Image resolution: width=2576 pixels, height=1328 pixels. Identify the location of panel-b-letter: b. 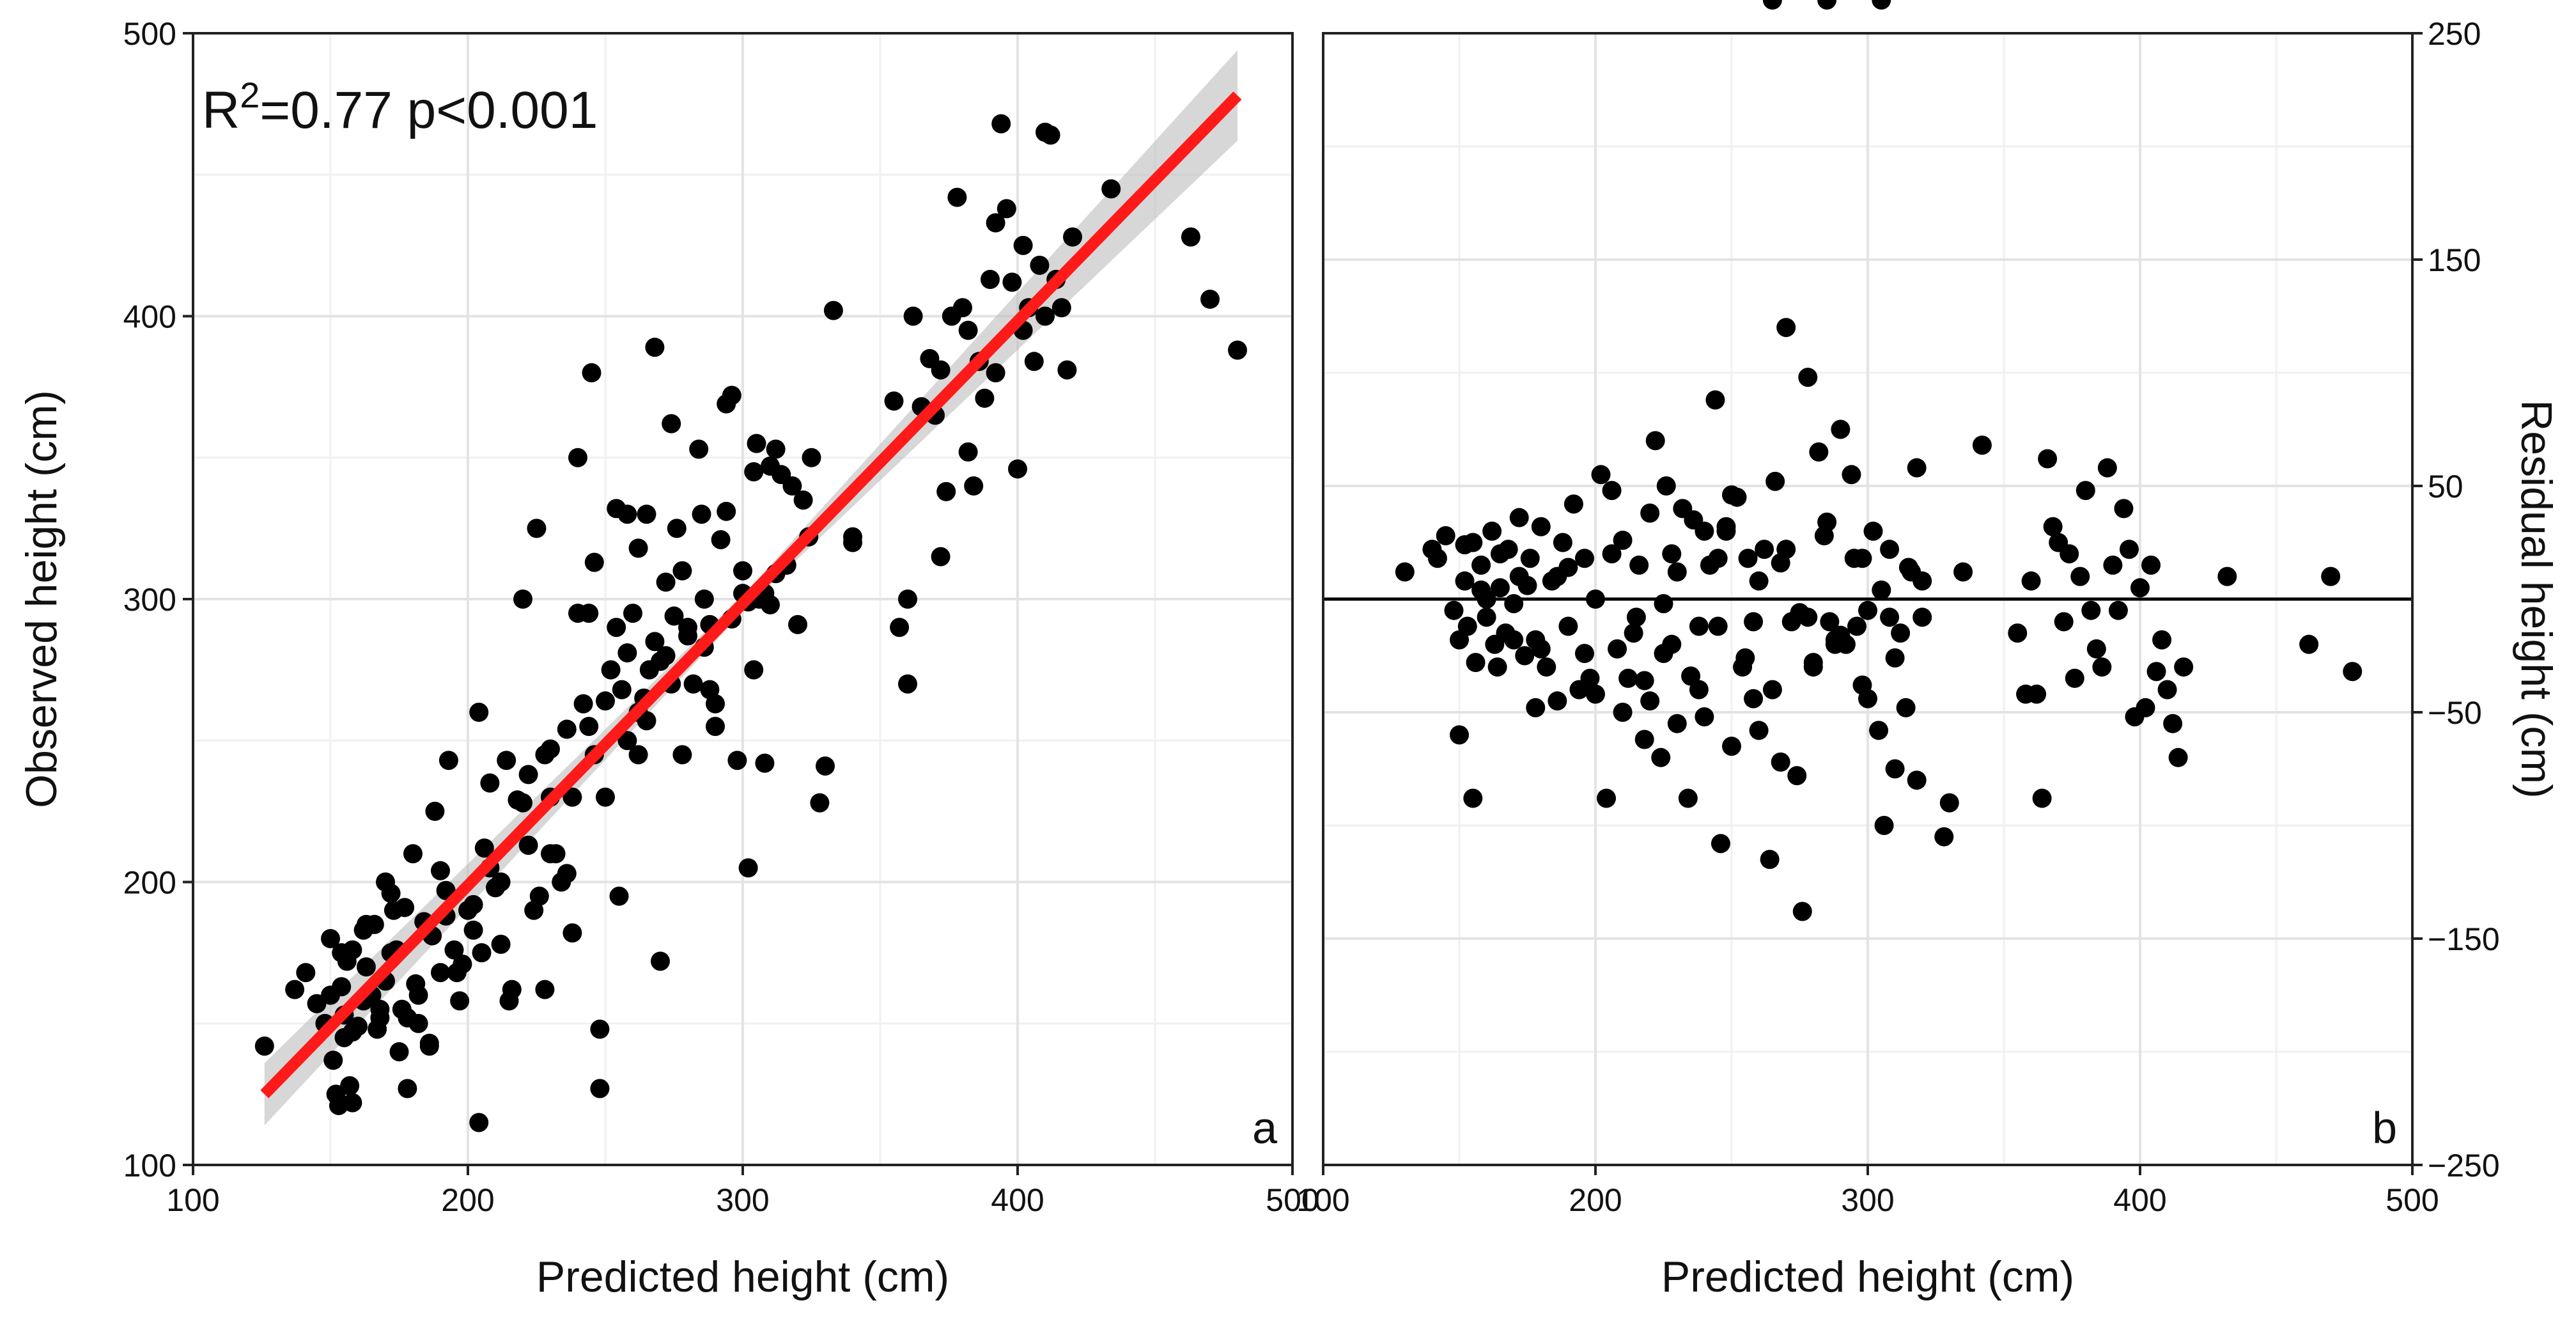
(2384, 1128).